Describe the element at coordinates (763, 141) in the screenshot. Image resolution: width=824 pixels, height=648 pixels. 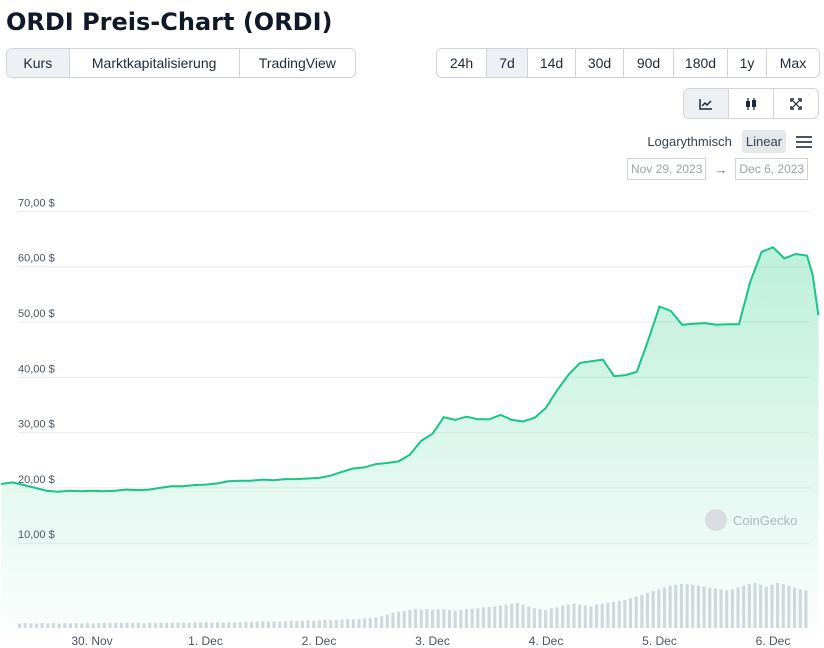
I see `scale-linear: Linear` at that location.